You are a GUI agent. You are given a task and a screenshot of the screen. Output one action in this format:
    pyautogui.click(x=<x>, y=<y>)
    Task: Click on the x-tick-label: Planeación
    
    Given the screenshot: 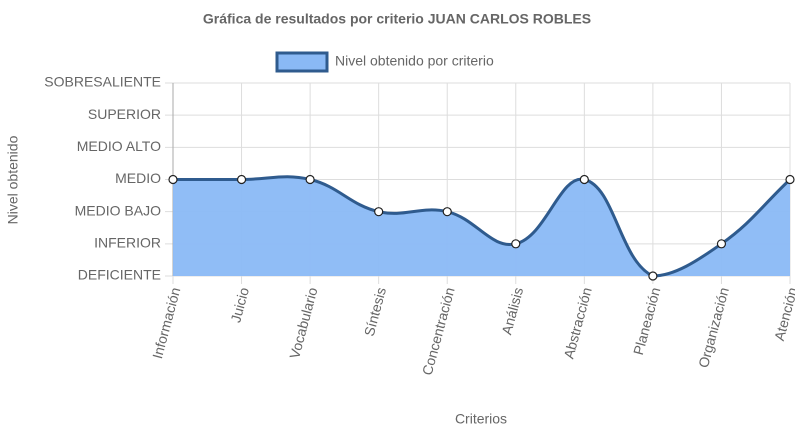 What is the action you would take?
    pyautogui.click(x=646, y=321)
    